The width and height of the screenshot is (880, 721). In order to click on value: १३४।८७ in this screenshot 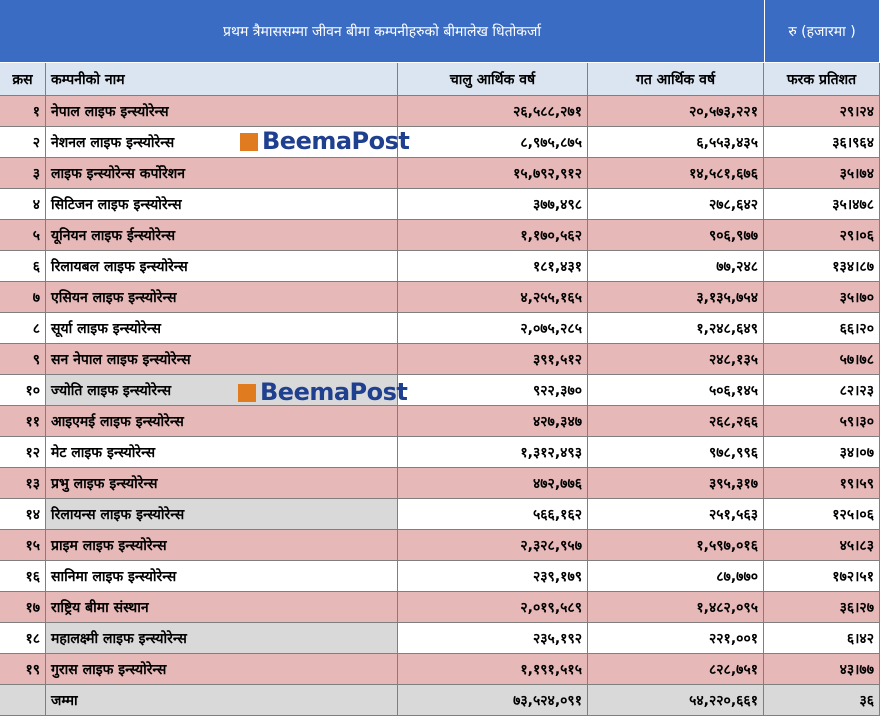, I will do `click(822, 266)`.